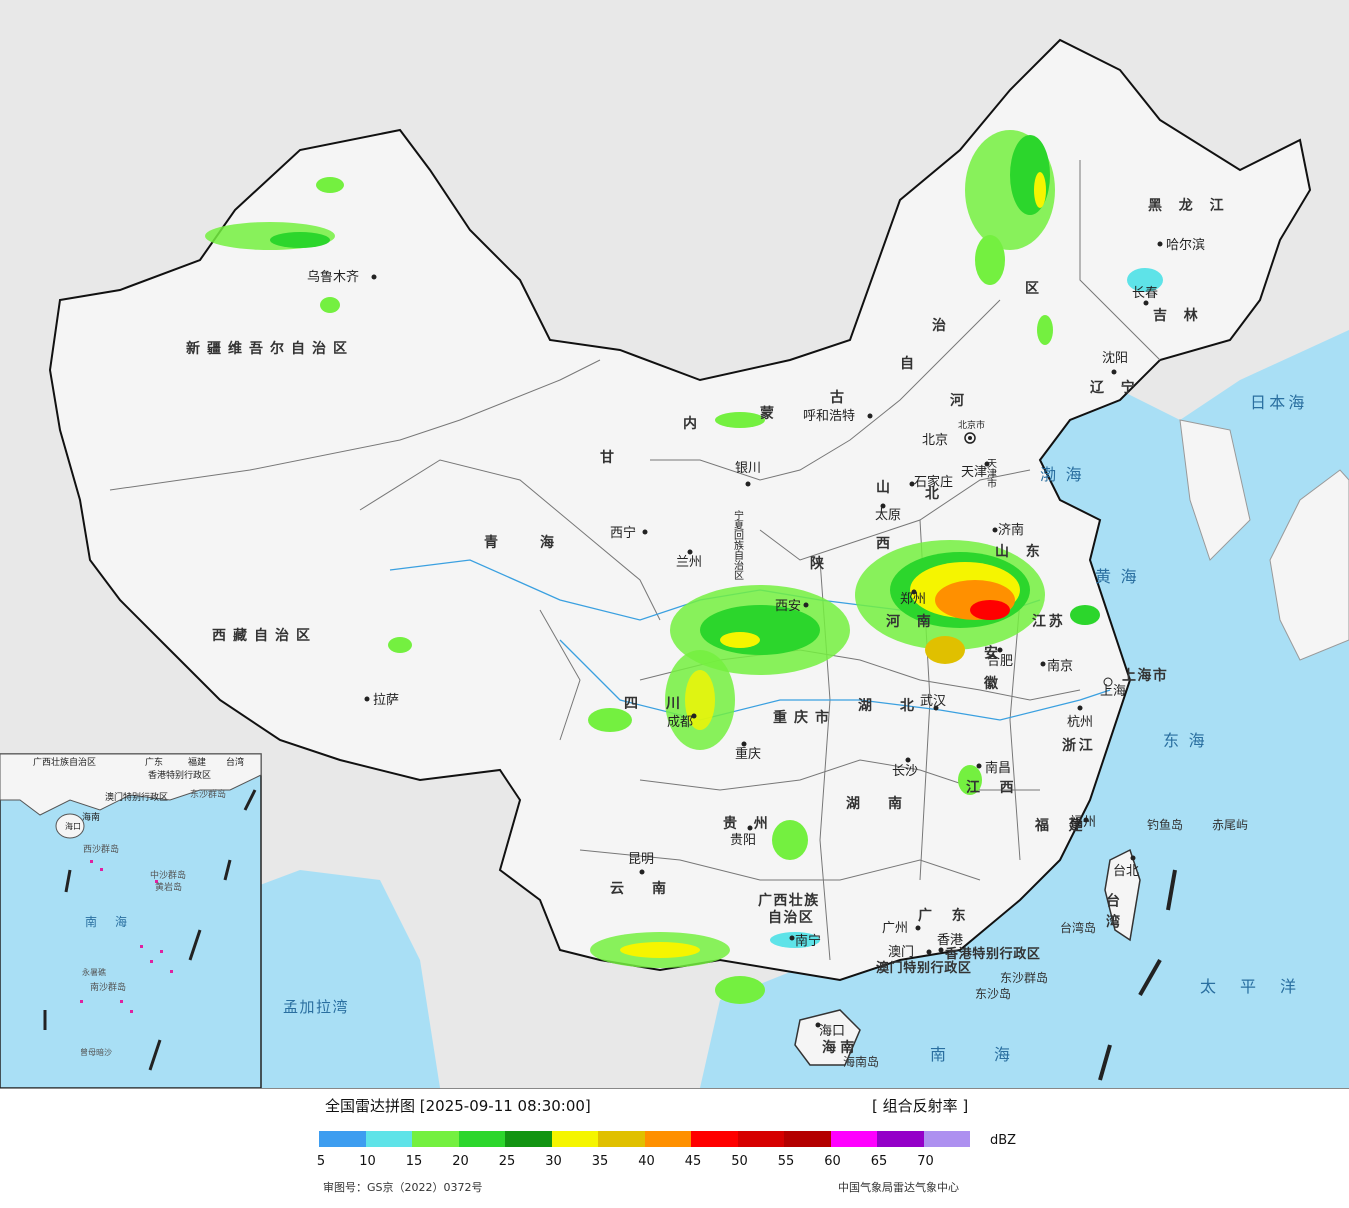  What do you see at coordinates (935, 440) in the screenshot?
I see `city-beijing: 北京` at bounding box center [935, 440].